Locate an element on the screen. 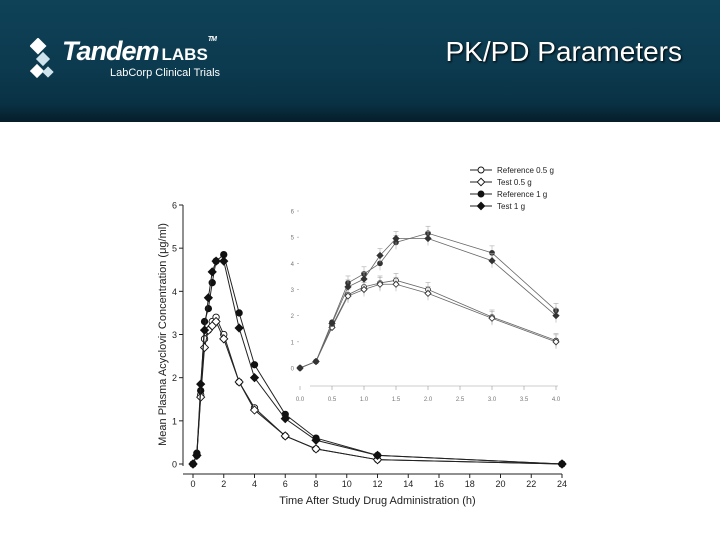  logo-brand-text: Tandem is located at coordinates (111, 51).